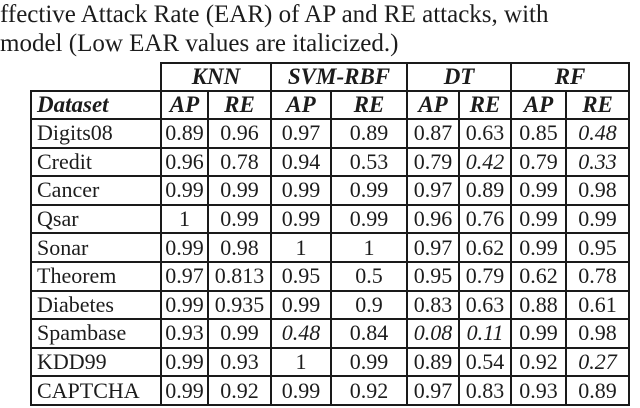 The height and width of the screenshot is (408, 640). What do you see at coordinates (96, 247) in the screenshot?
I see `dataset-cell: Sonar` at bounding box center [96, 247].